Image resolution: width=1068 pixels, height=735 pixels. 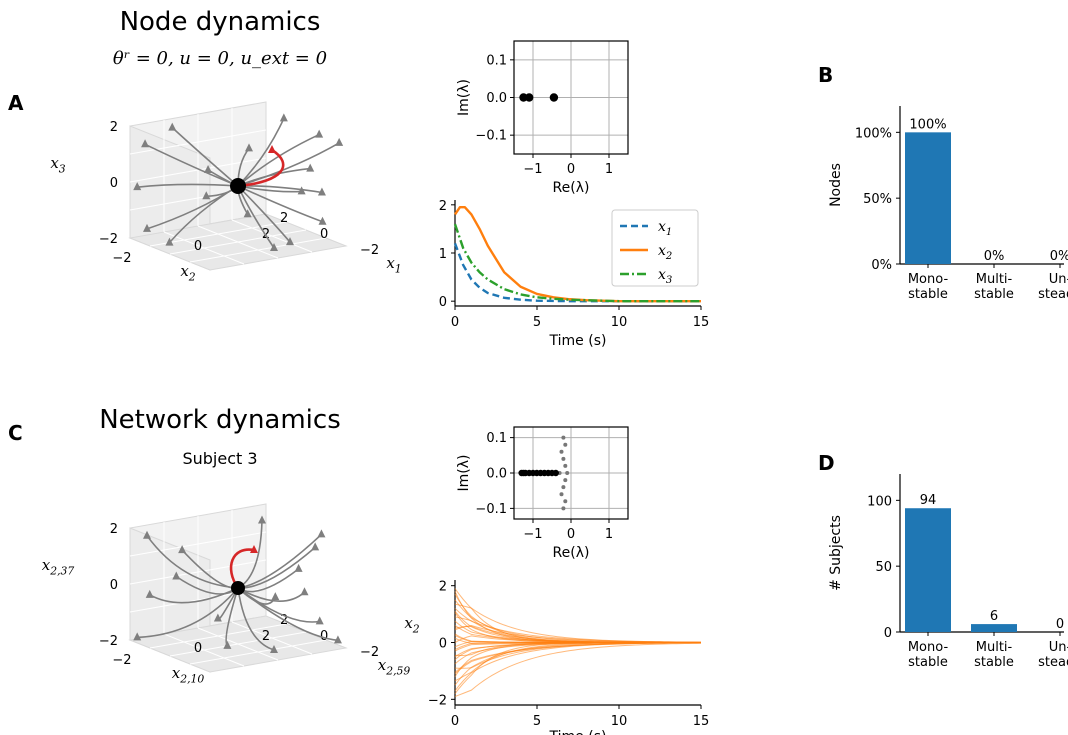 What do you see at coordinates (114, 585) in the screenshot?
I see `z-tick-label: 0` at bounding box center [114, 585].